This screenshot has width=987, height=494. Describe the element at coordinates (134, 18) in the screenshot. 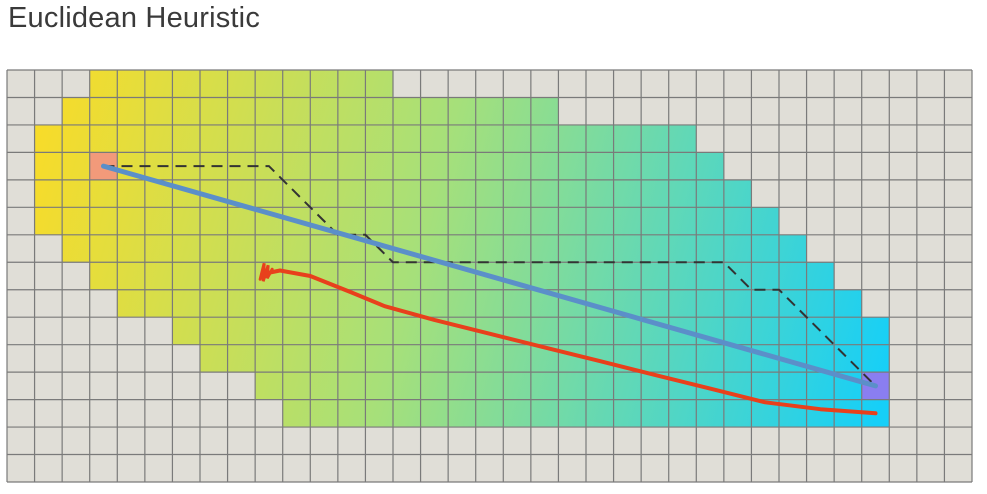

I see `page-title: Euclidean Heuristic` at that location.